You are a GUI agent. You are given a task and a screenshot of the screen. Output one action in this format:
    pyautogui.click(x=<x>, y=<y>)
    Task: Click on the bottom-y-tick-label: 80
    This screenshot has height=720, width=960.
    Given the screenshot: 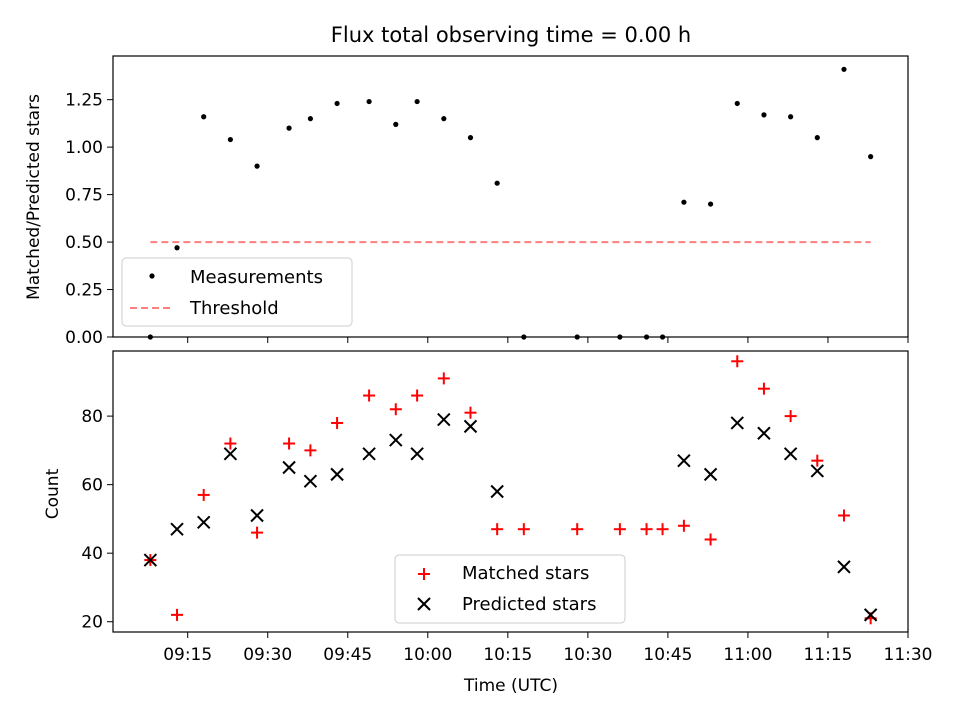 What is the action you would take?
    pyautogui.click(x=92, y=417)
    